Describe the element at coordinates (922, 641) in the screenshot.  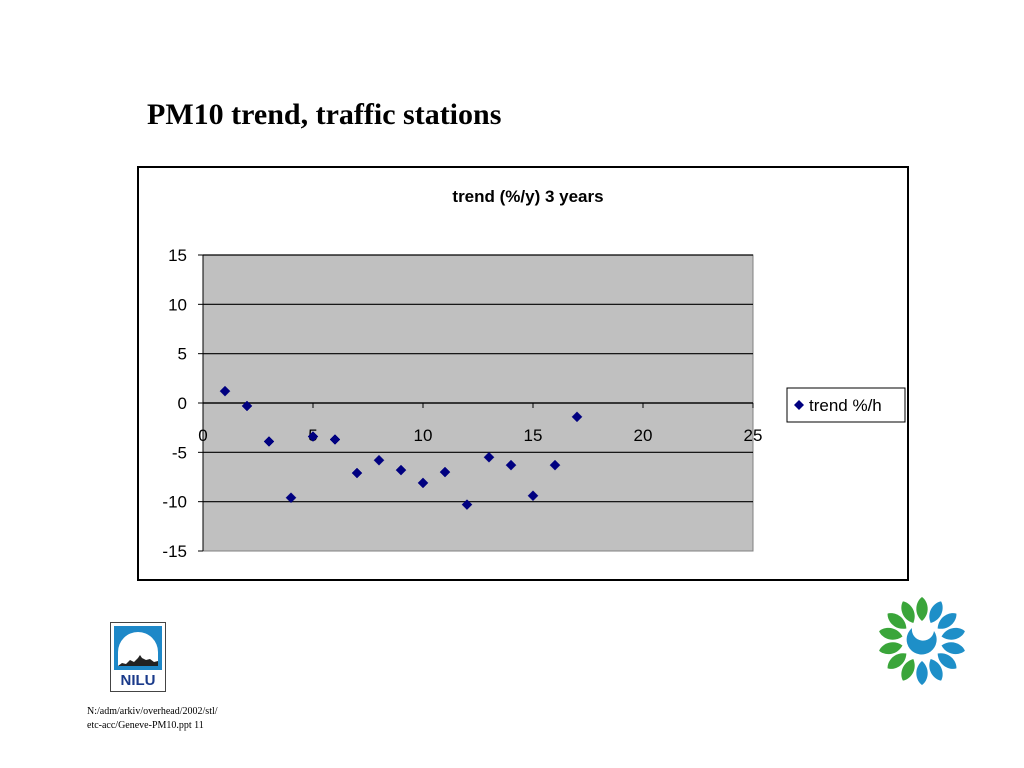
I see `eea-logo-icon` at that location.